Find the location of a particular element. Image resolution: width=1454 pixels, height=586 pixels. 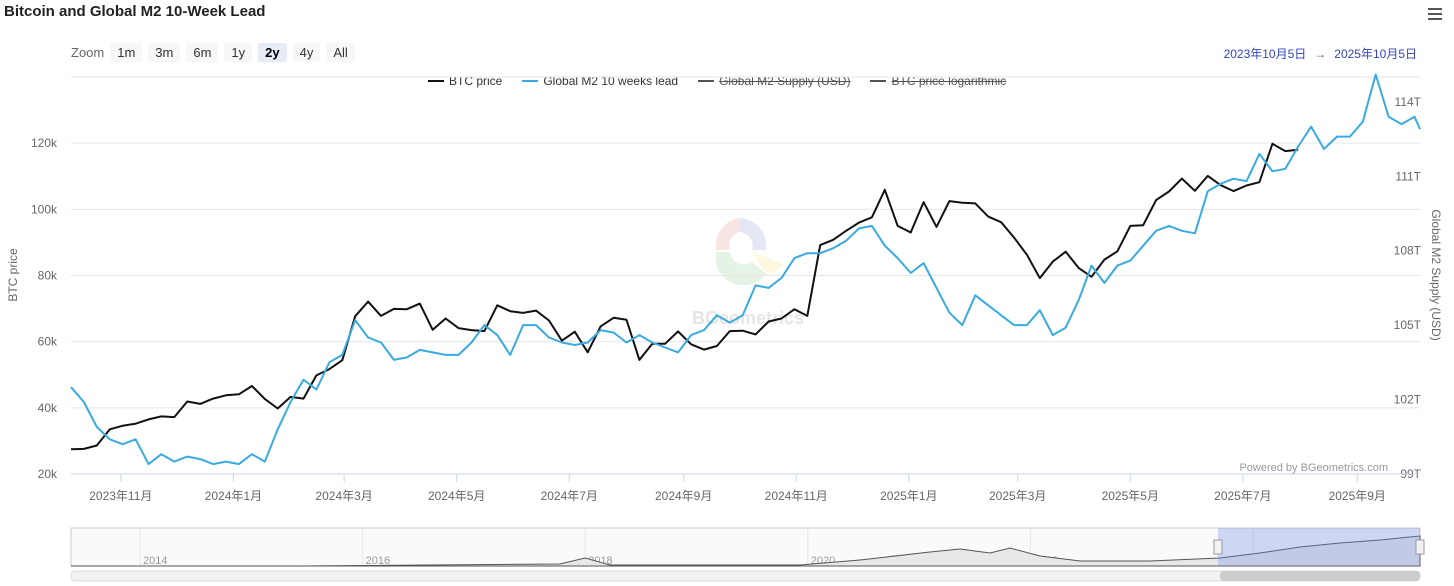

right-tick-label: 108T is located at coordinates (1408, 251).